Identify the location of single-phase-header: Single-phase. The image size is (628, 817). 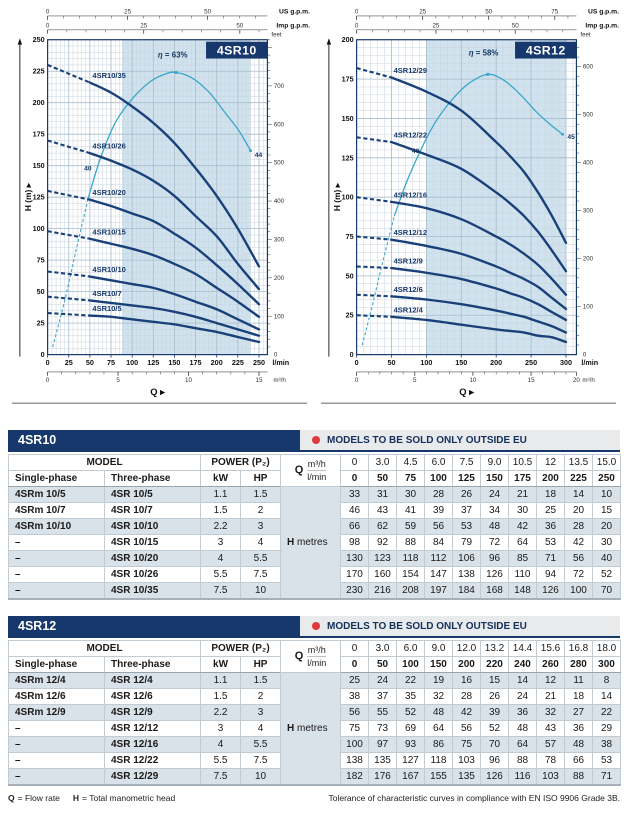
(56, 478).